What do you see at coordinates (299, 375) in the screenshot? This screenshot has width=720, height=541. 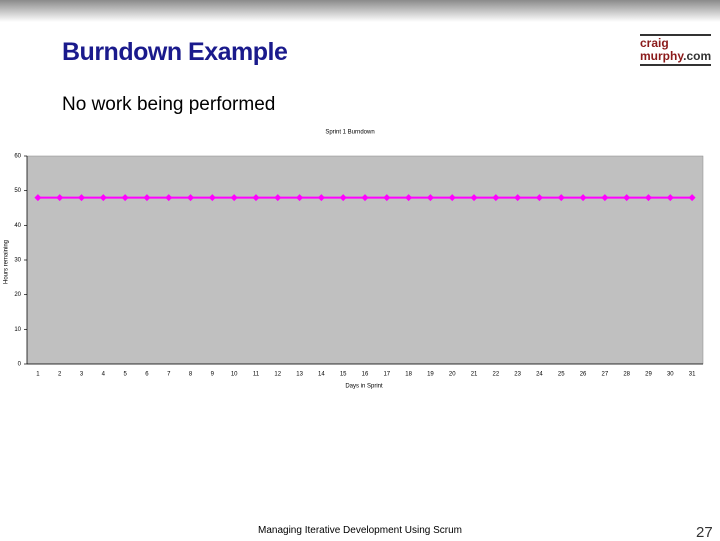 I see `x-tick-label: 13` at bounding box center [299, 375].